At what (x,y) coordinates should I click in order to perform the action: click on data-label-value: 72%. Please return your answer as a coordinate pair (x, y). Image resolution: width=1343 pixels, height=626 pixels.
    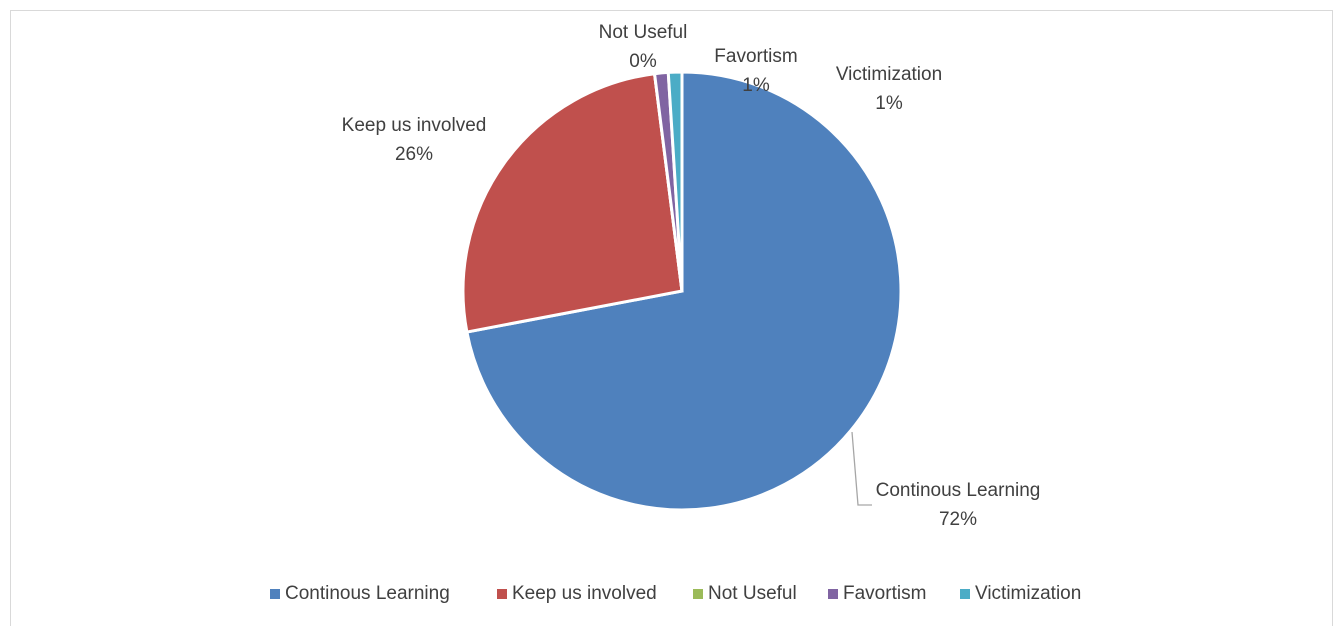
    Looking at the image, I should click on (958, 519).